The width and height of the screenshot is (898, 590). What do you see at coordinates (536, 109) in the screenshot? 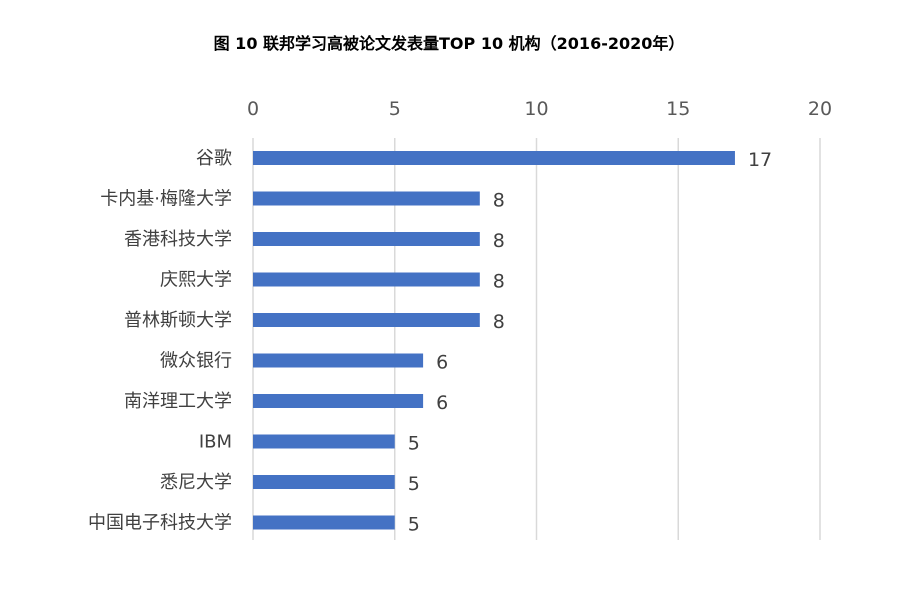
I see `x-tick-label: 10` at bounding box center [536, 109].